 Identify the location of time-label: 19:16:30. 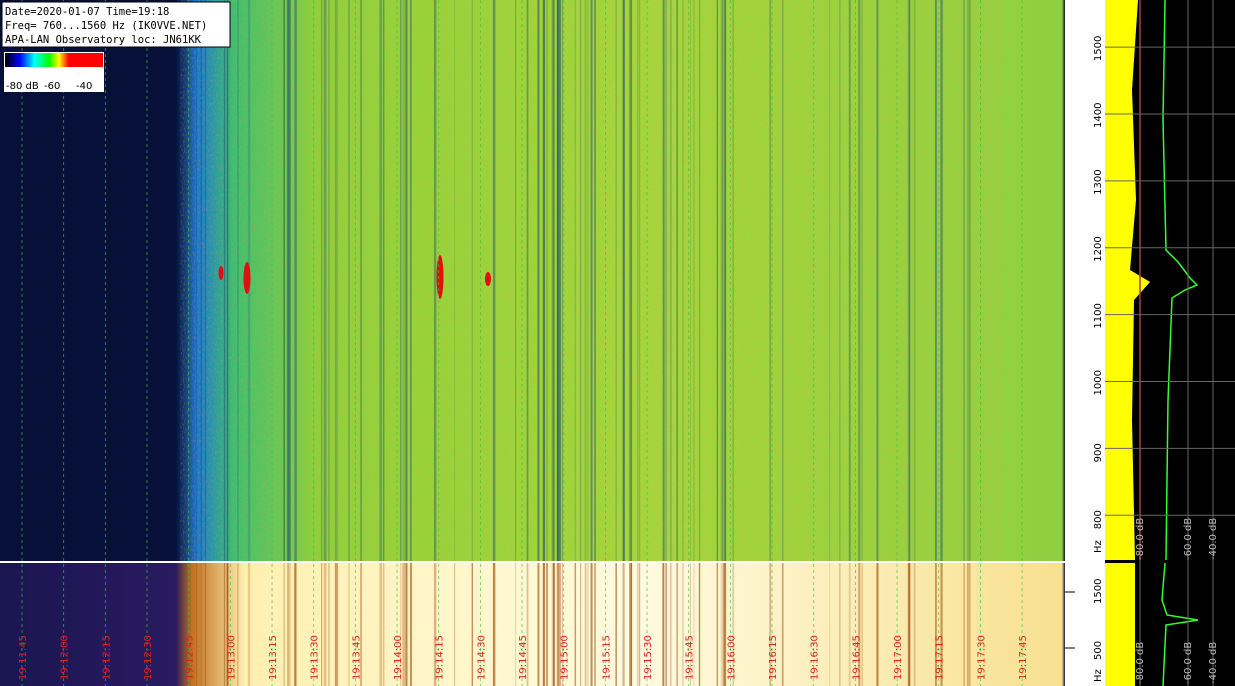
(815, 657).